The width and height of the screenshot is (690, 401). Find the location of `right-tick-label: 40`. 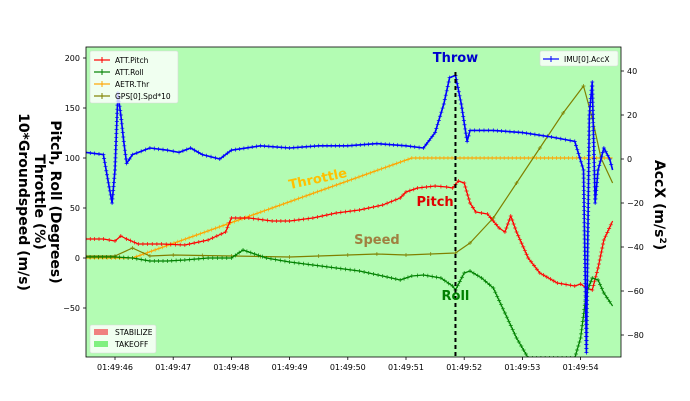

right-tick-label: 40 is located at coordinates (632, 71).